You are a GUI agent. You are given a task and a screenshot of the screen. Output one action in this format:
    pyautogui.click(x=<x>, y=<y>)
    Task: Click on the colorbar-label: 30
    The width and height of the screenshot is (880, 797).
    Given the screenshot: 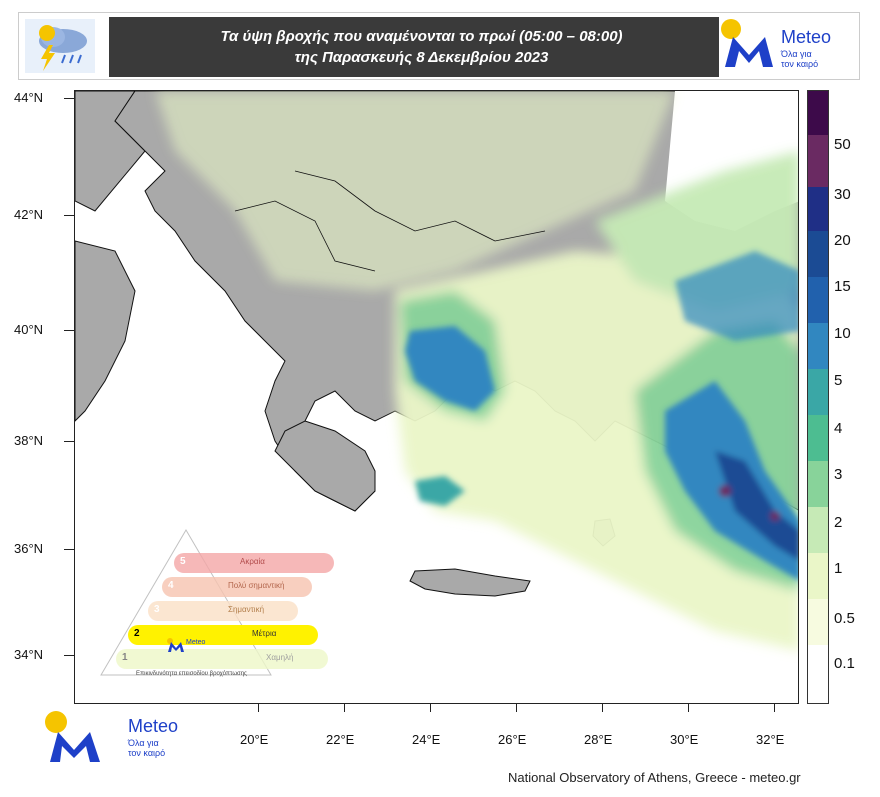 What is the action you would take?
    pyautogui.click(x=842, y=194)
    